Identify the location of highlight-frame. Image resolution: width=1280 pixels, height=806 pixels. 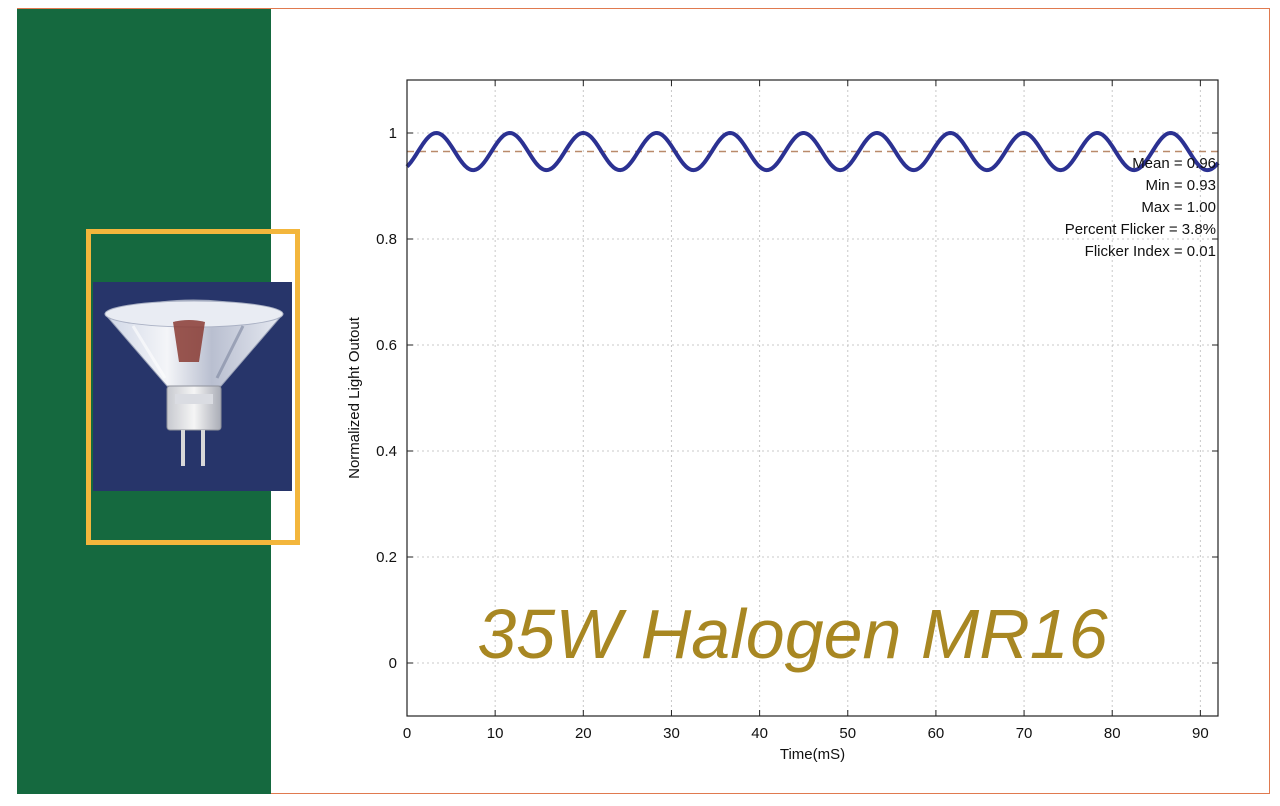
(193, 387).